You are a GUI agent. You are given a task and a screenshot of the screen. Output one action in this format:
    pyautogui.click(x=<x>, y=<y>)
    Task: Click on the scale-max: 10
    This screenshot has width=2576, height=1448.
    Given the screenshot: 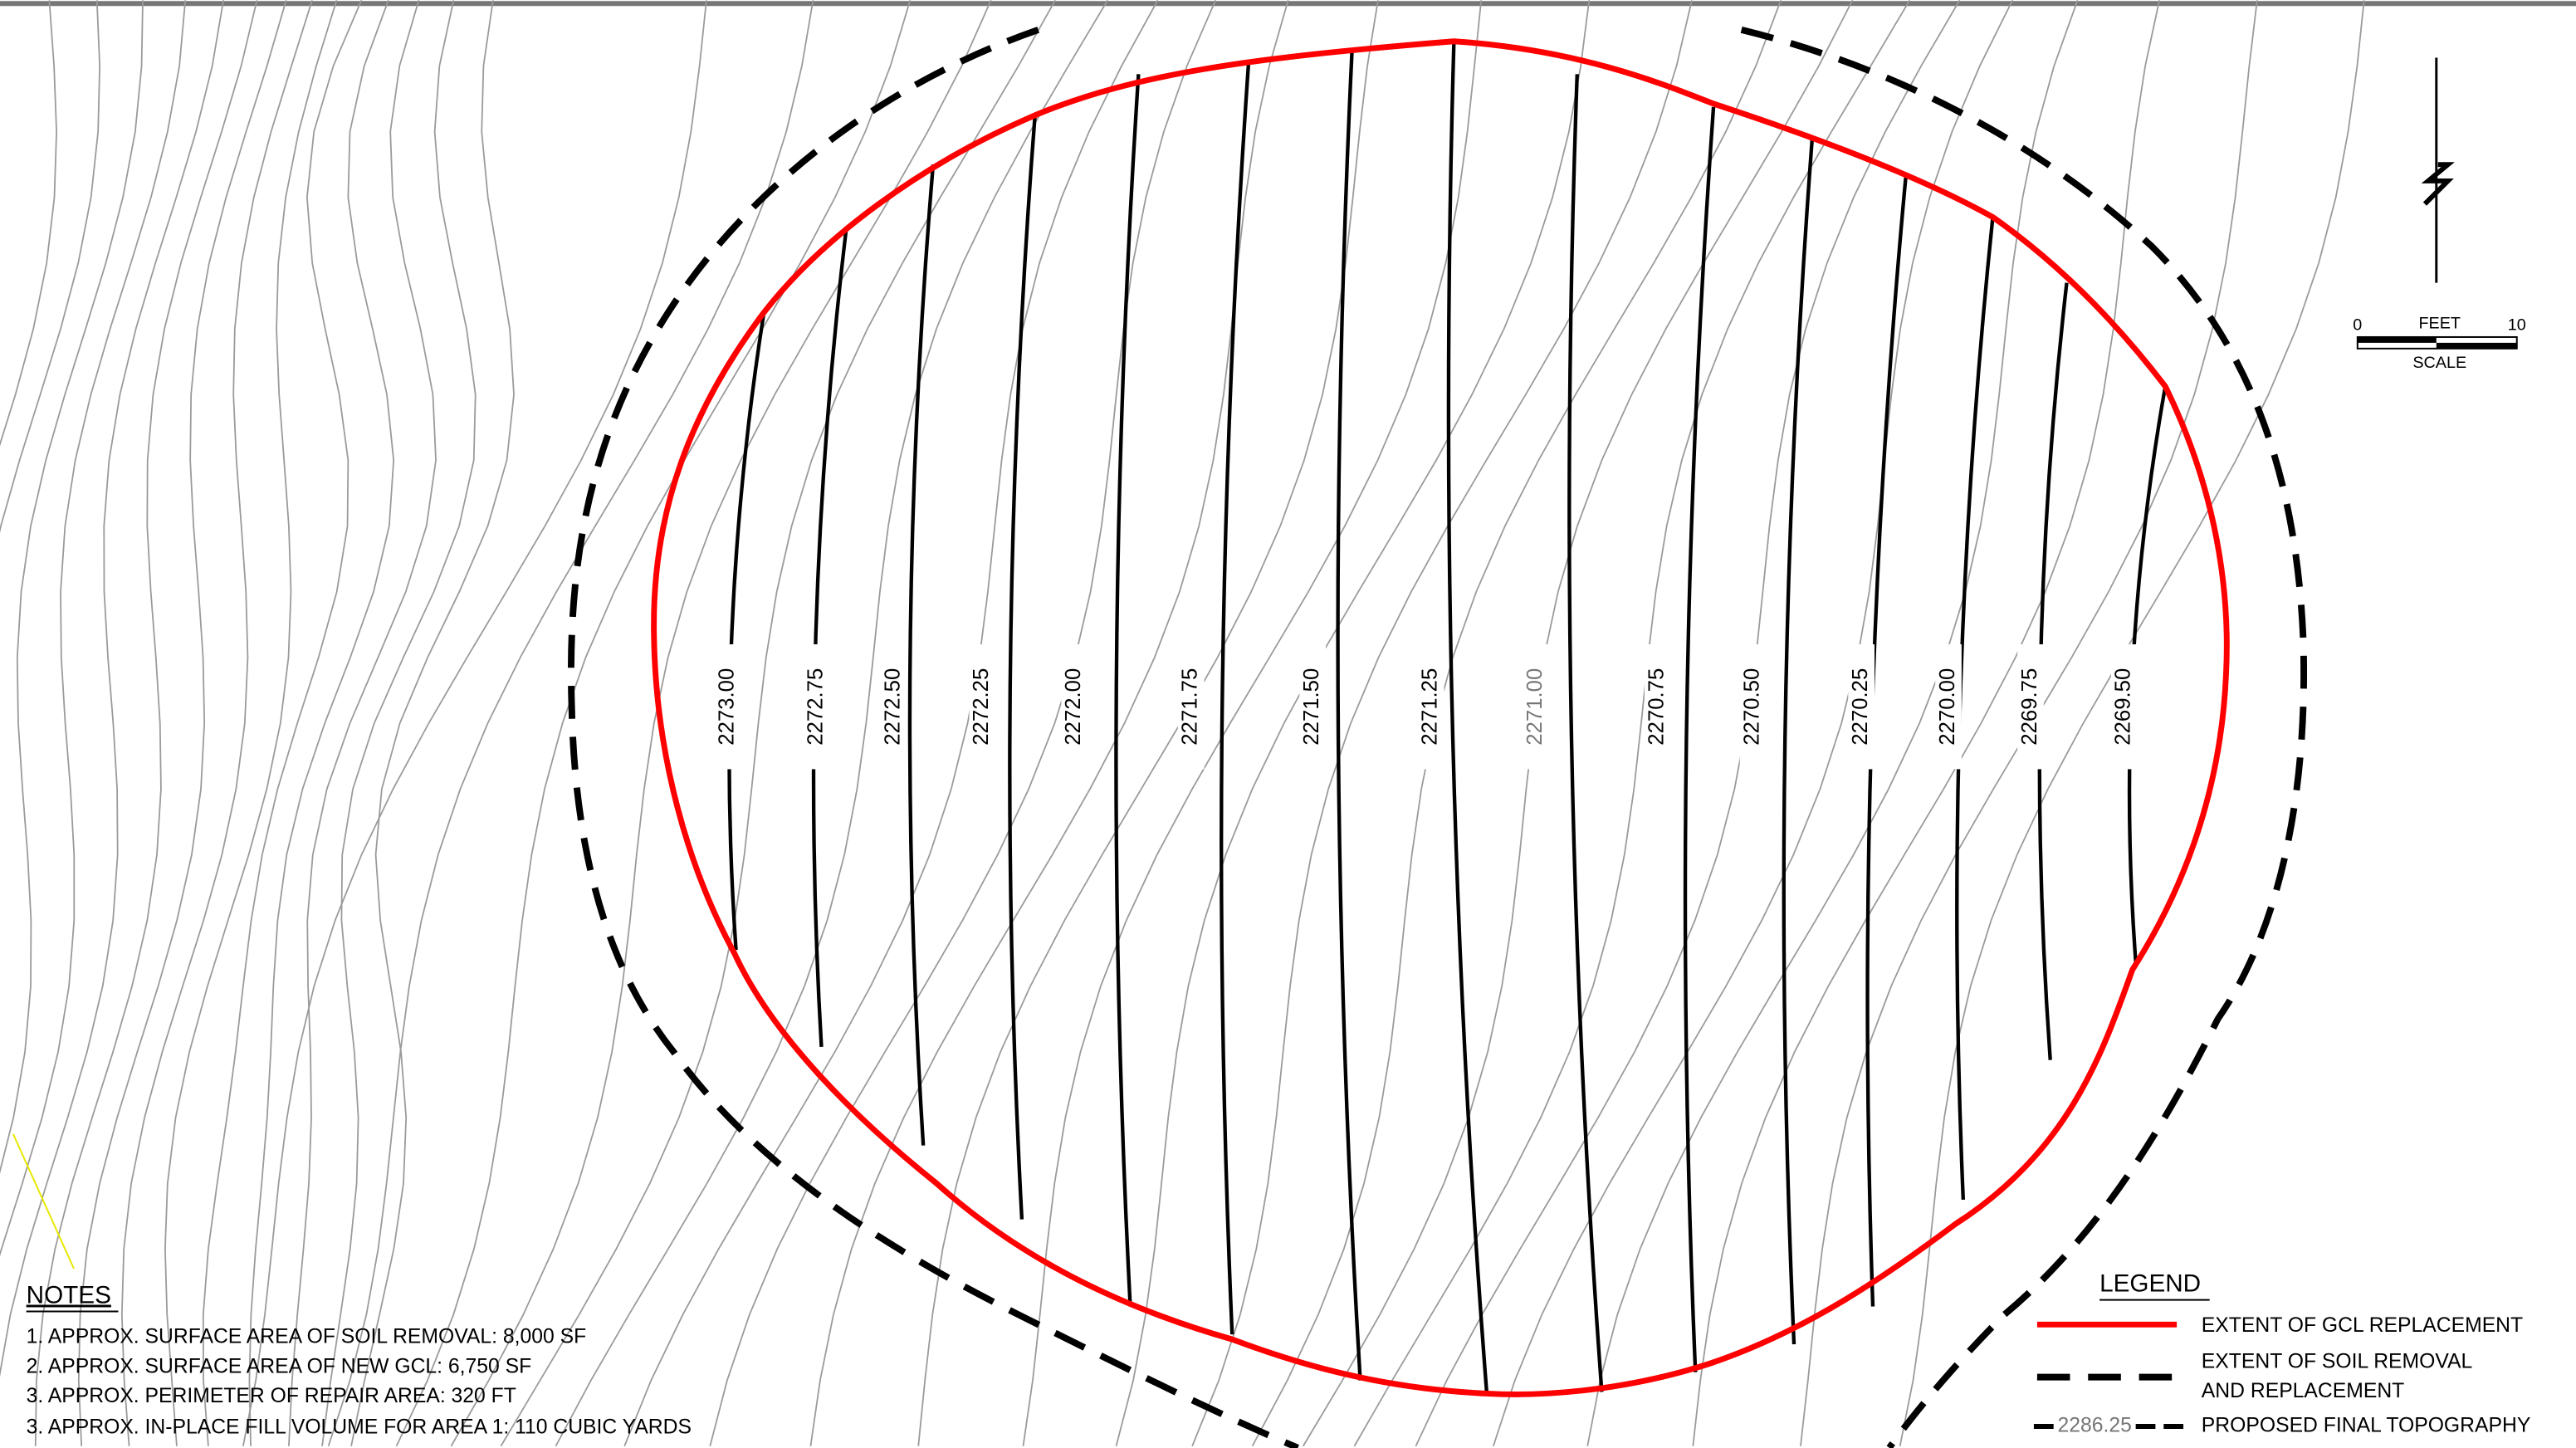 What is the action you would take?
    pyautogui.click(x=2517, y=325)
    